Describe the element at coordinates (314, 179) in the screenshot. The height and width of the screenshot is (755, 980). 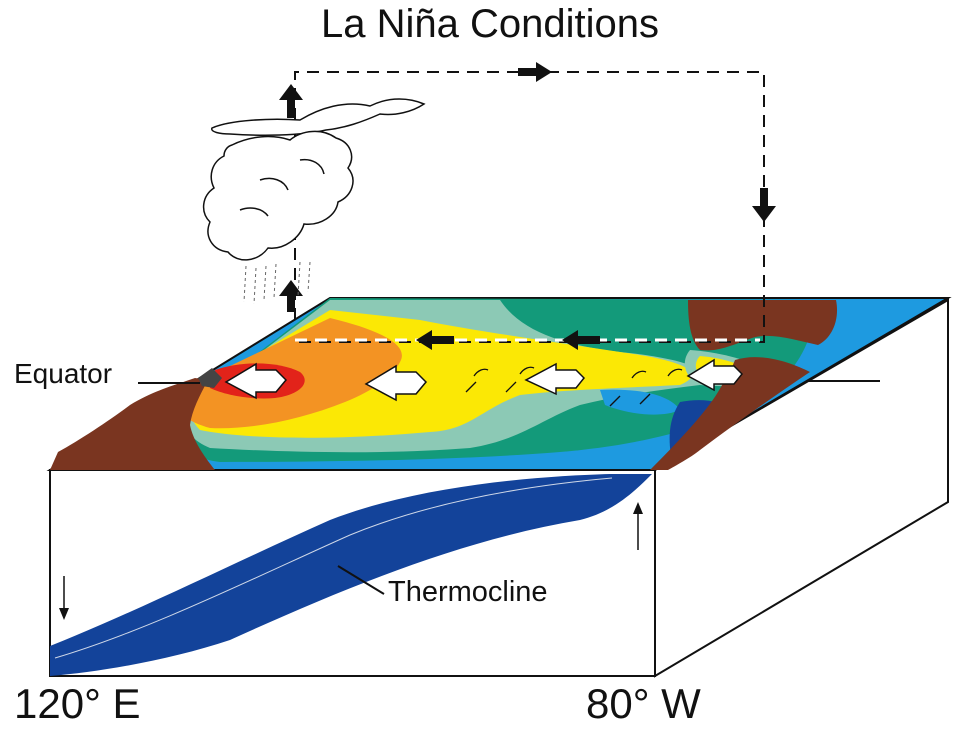
I see `convection-cloud` at that location.